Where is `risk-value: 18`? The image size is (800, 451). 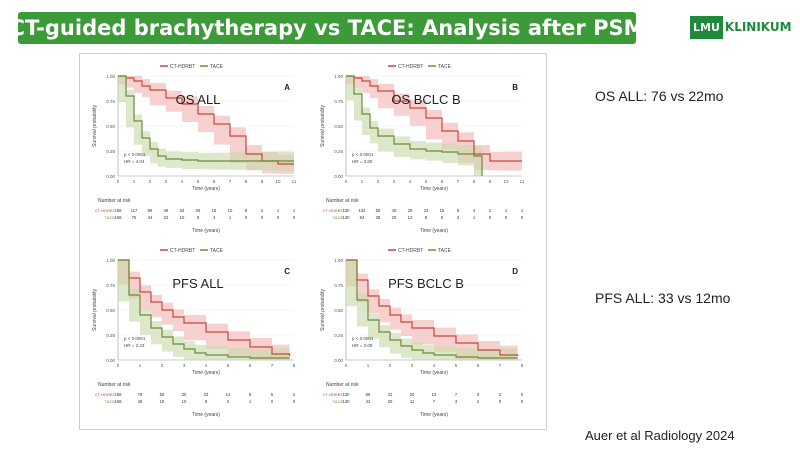 risk-value: 18 is located at coordinates (214, 210).